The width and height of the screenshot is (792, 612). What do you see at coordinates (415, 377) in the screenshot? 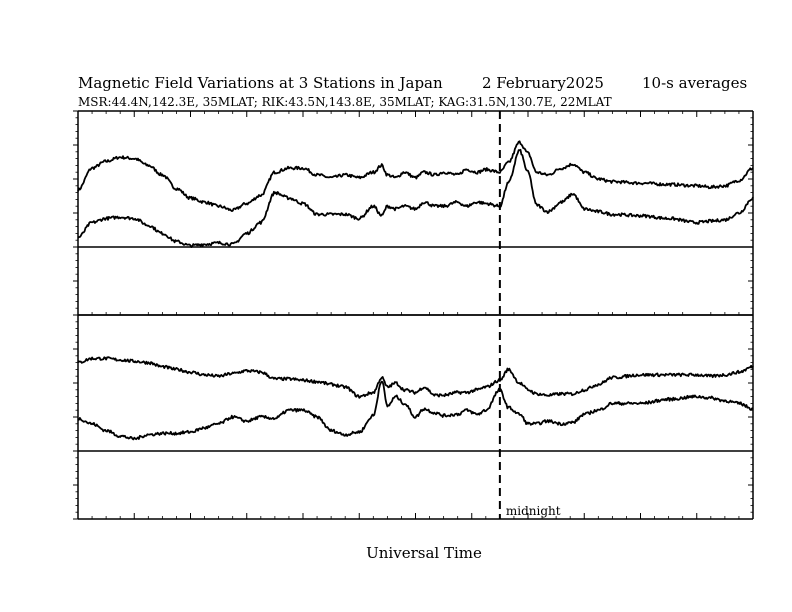
I see `h-series-kag` at bounding box center [415, 377].